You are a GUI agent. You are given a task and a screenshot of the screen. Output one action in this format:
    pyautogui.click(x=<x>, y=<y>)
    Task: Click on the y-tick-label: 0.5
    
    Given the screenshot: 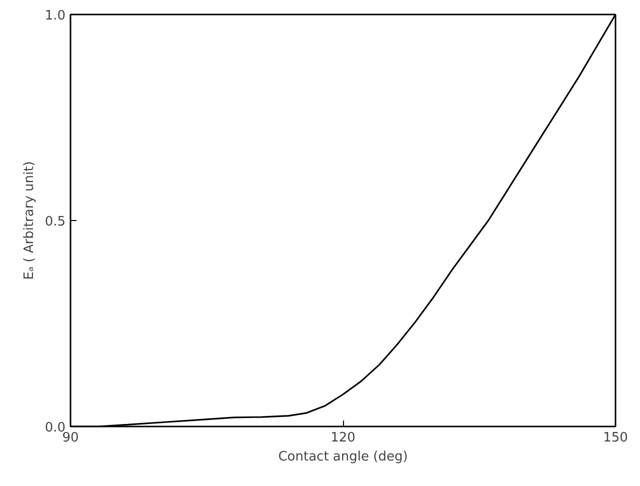 What is the action you would take?
    pyautogui.click(x=55, y=222)
    